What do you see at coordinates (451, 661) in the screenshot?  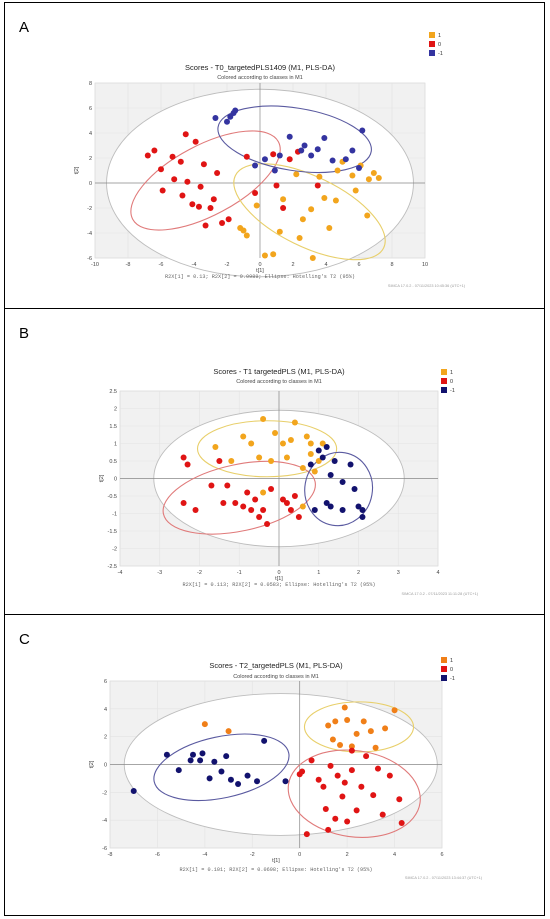 I see `legend-label: 1` at bounding box center [451, 661].